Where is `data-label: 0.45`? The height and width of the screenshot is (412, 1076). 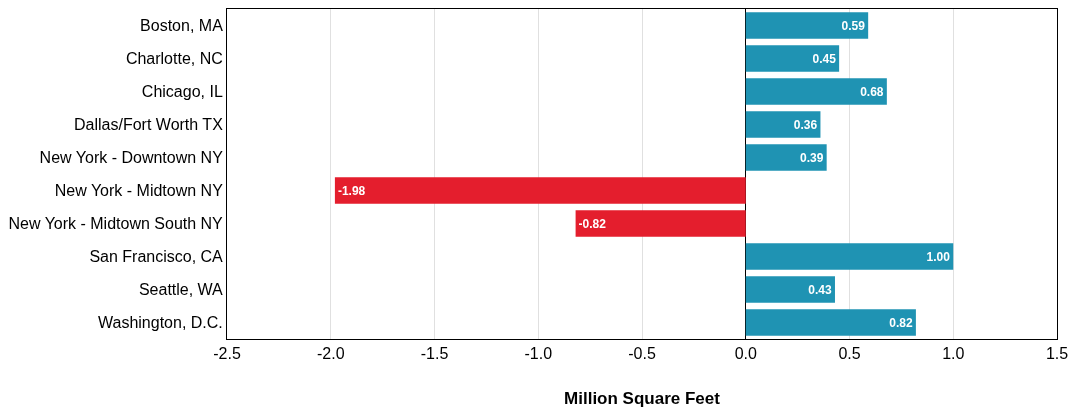
data-label: 0.45 is located at coordinates (824, 58).